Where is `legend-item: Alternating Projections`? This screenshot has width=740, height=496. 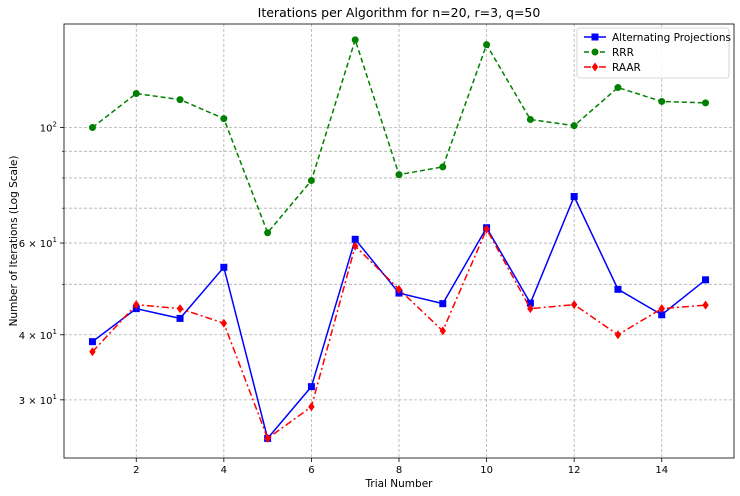 legend-item: Alternating Projections is located at coordinates (657, 38).